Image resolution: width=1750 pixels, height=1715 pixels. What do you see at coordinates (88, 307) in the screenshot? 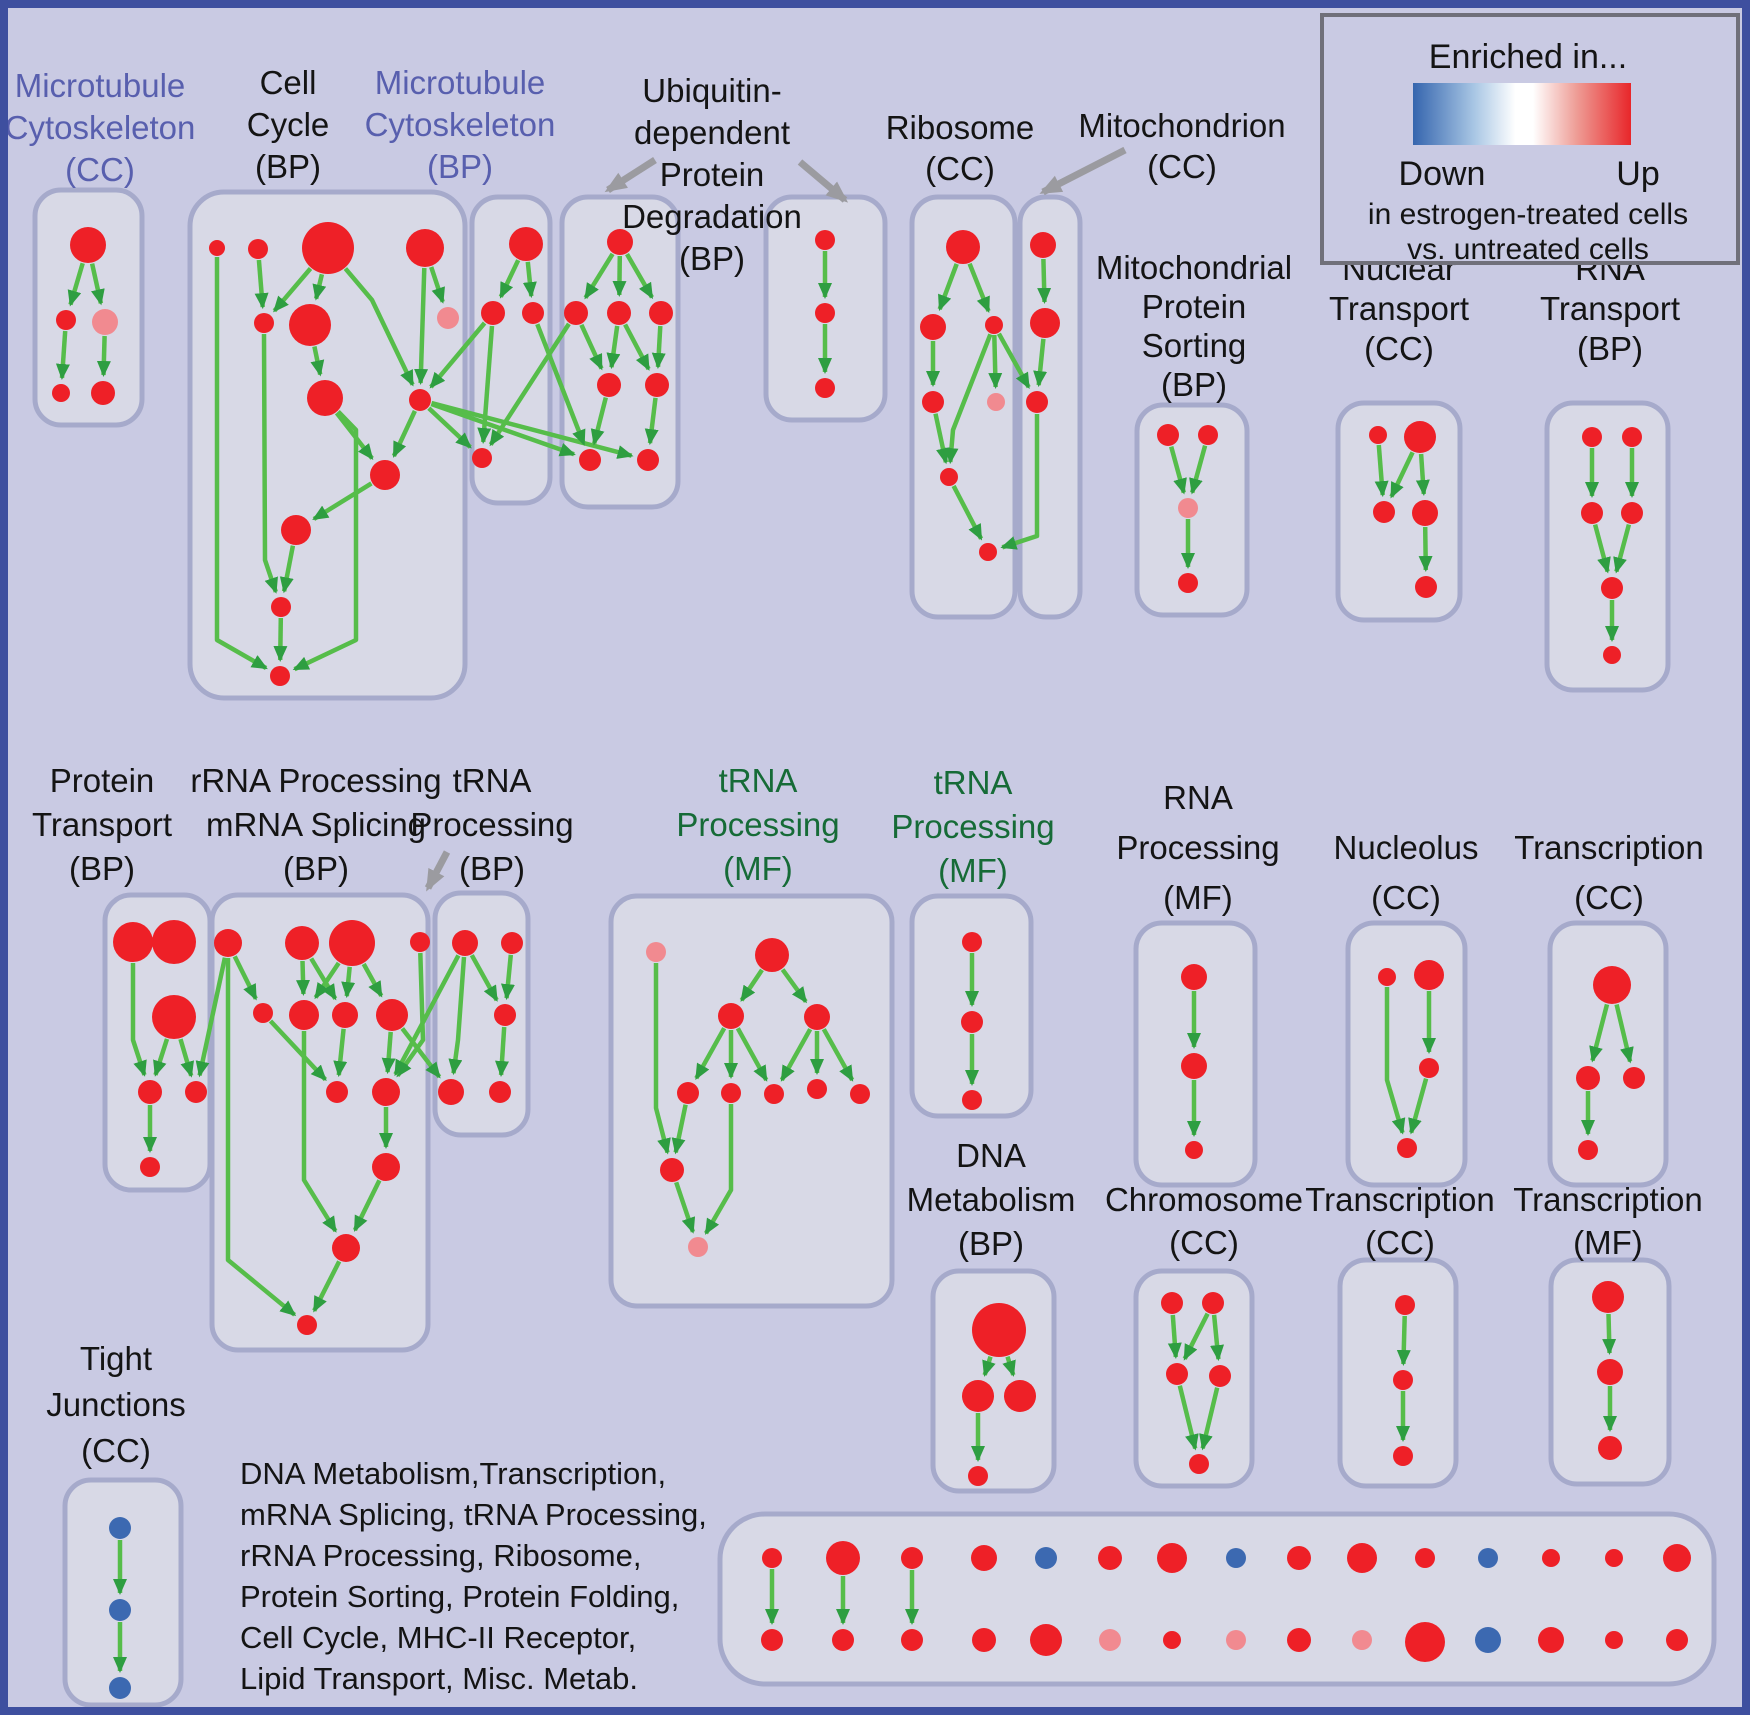
I see `group-box-microtubule-cc` at bounding box center [88, 307].